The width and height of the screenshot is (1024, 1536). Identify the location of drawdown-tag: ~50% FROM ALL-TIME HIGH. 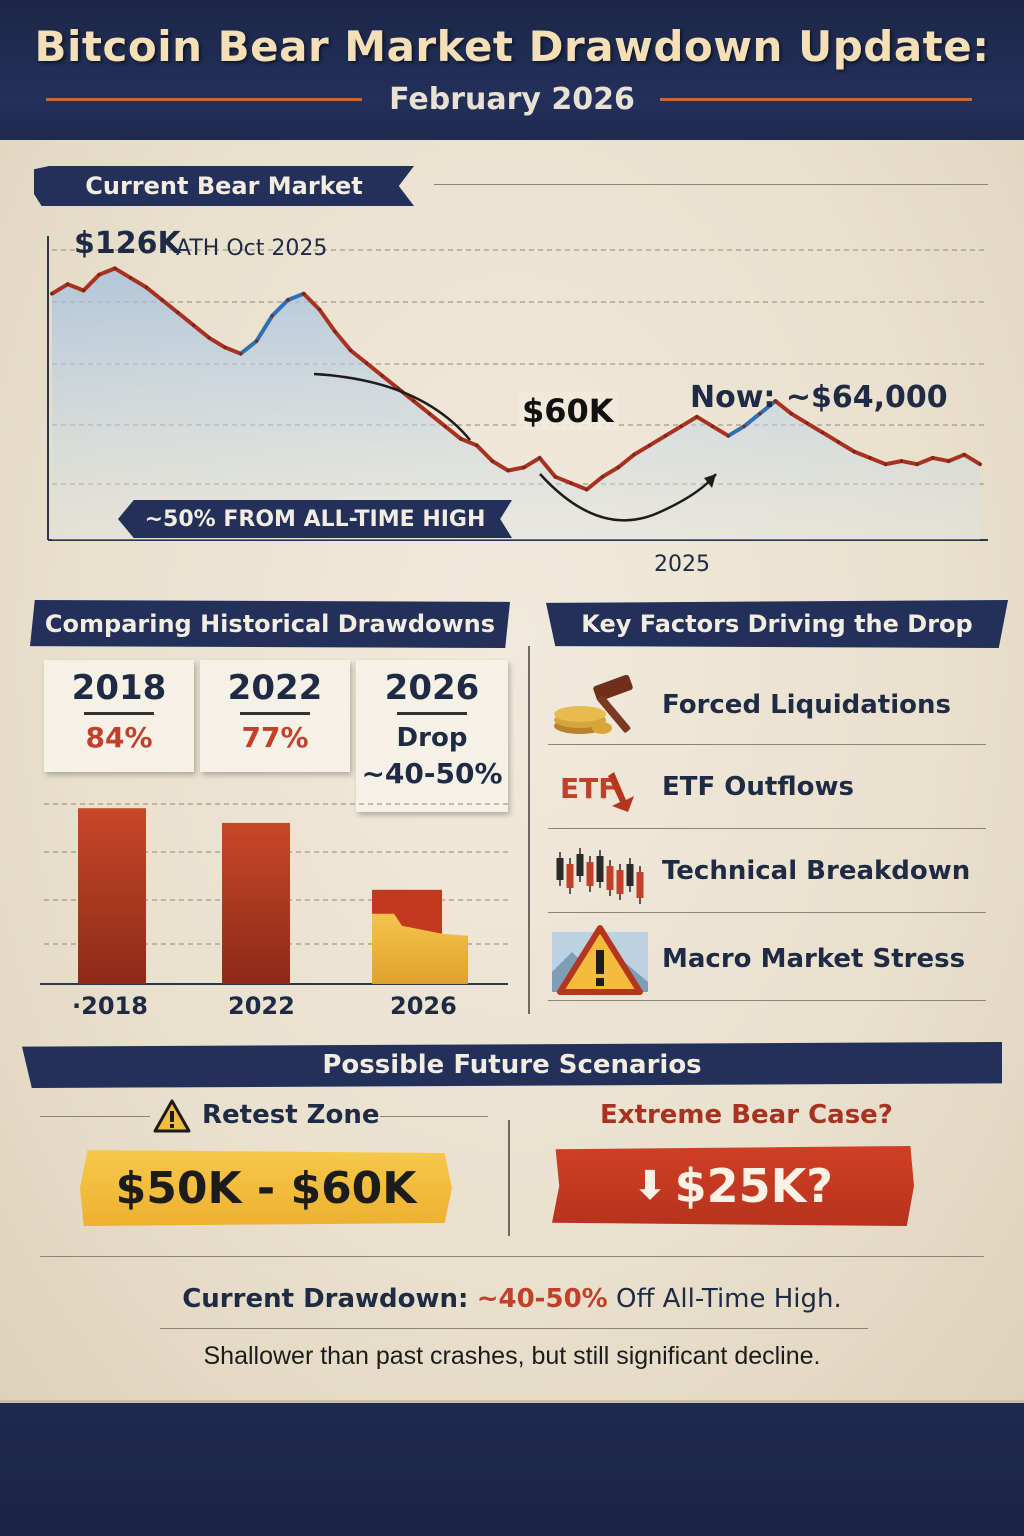
(315, 519).